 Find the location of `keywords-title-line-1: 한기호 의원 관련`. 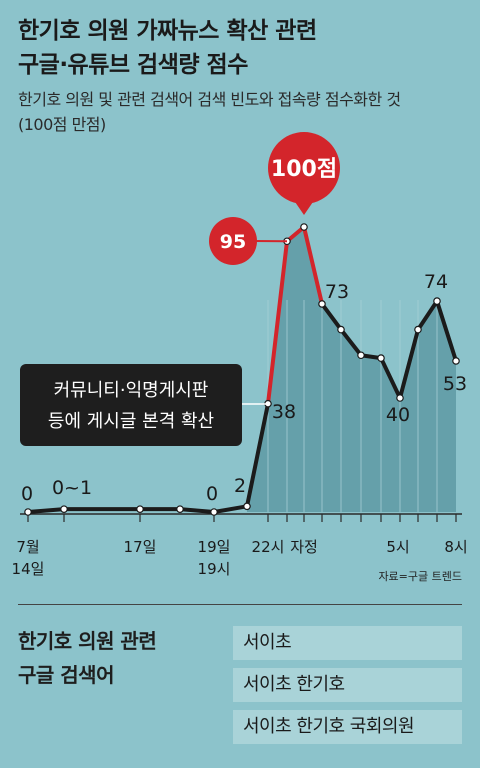

keywords-title-line-1: 한기호 의원 관련 is located at coordinates (87, 641).